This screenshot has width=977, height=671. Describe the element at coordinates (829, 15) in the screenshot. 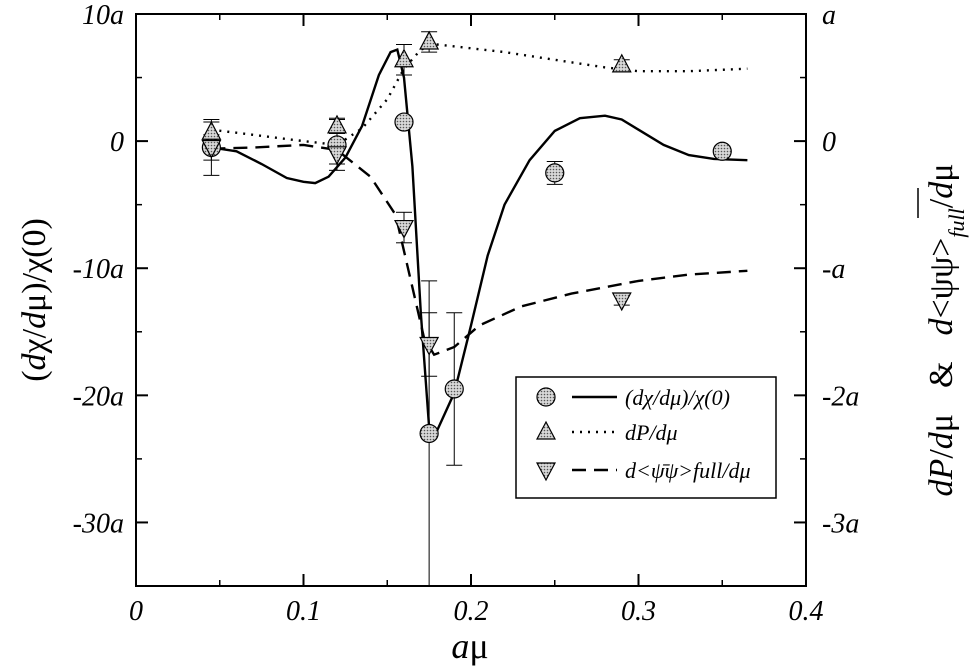

I see `y-right-tick-label: a` at that location.